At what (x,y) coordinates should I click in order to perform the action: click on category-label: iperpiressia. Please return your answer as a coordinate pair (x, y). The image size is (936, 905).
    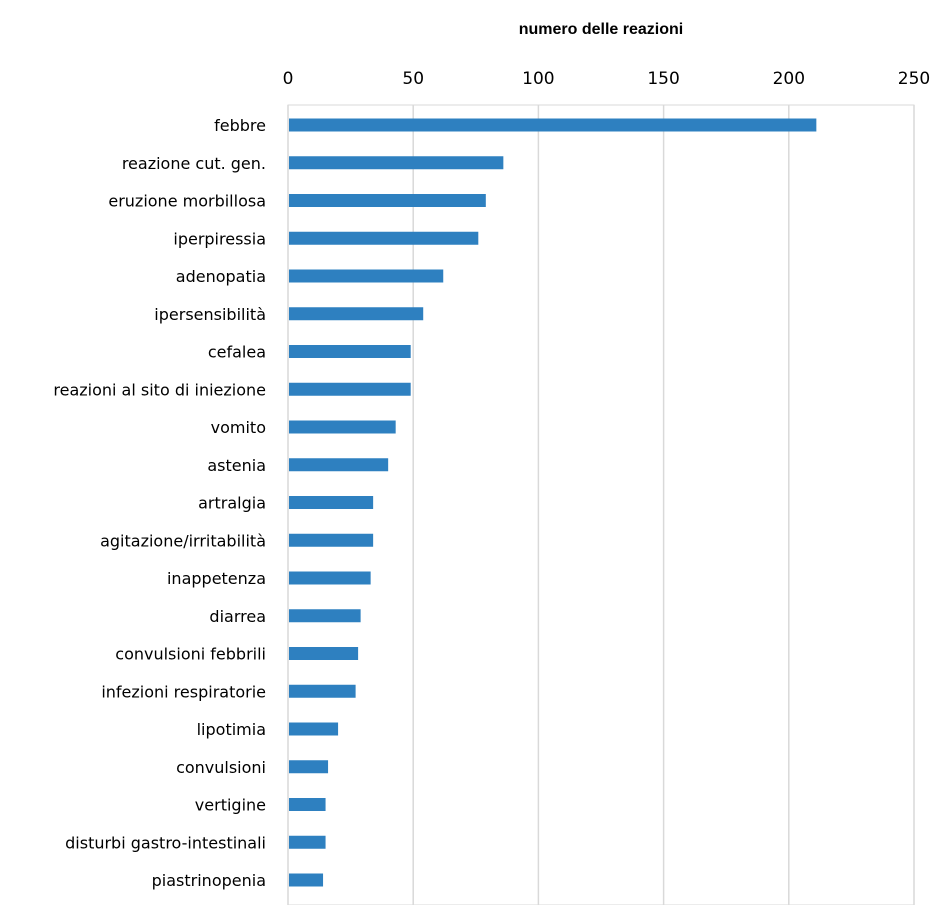
    Looking at the image, I should click on (219, 238).